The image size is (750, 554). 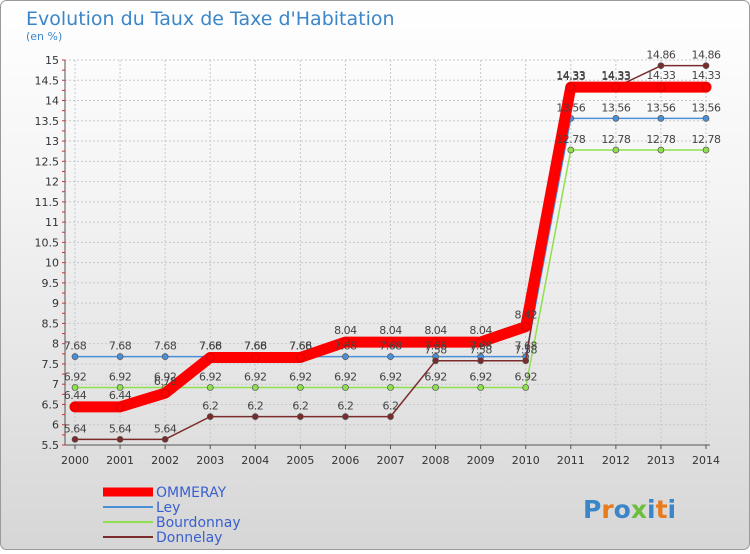 I want to click on data-label: 7.66, so click(x=210, y=345).